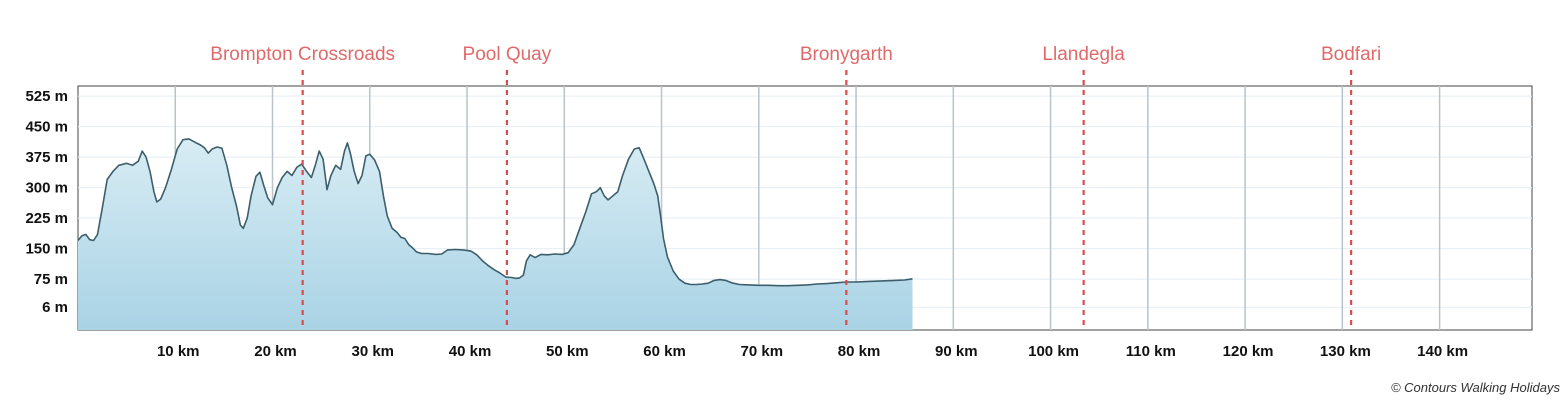 The height and width of the screenshot is (403, 1564). I want to click on y-tick-label: 6 m, so click(55, 307).